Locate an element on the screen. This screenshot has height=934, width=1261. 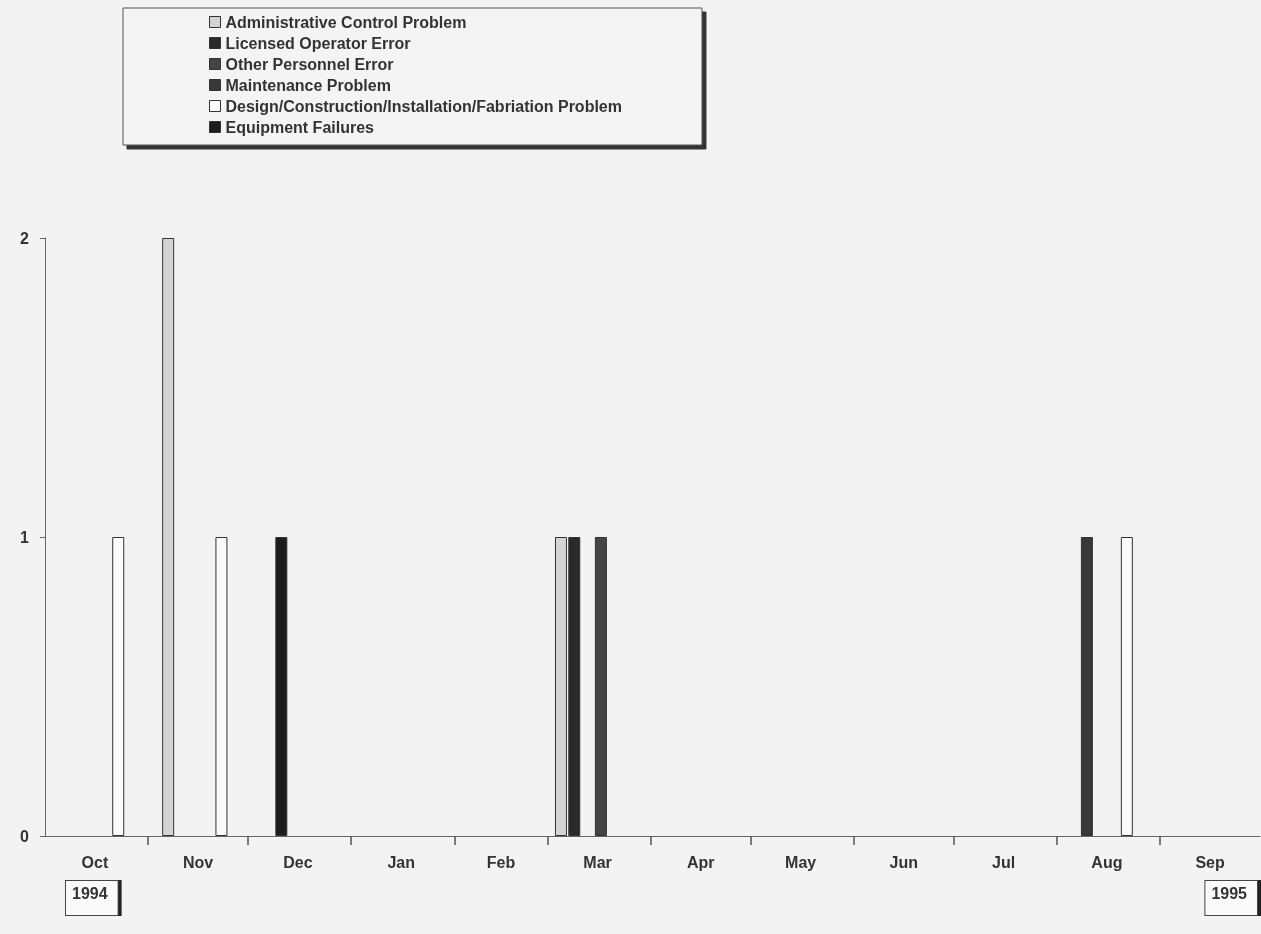
x-tick-label: Jan is located at coordinates (401, 862).